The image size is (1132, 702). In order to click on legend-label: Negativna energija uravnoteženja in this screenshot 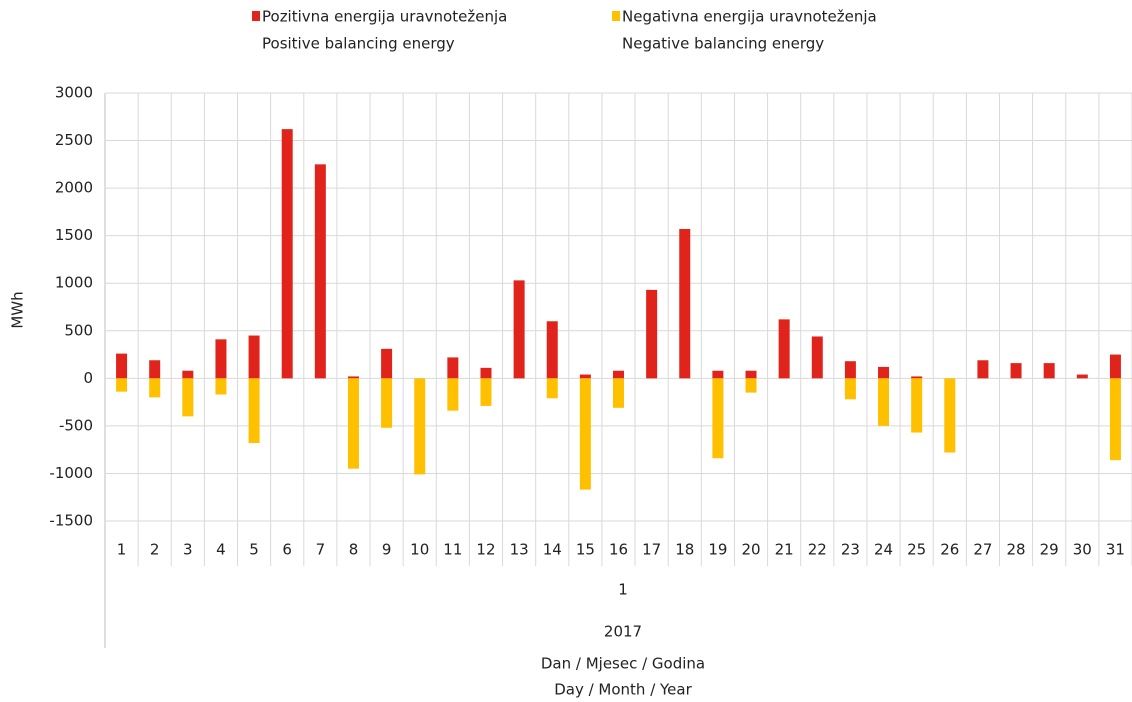, I will do `click(749, 17)`.